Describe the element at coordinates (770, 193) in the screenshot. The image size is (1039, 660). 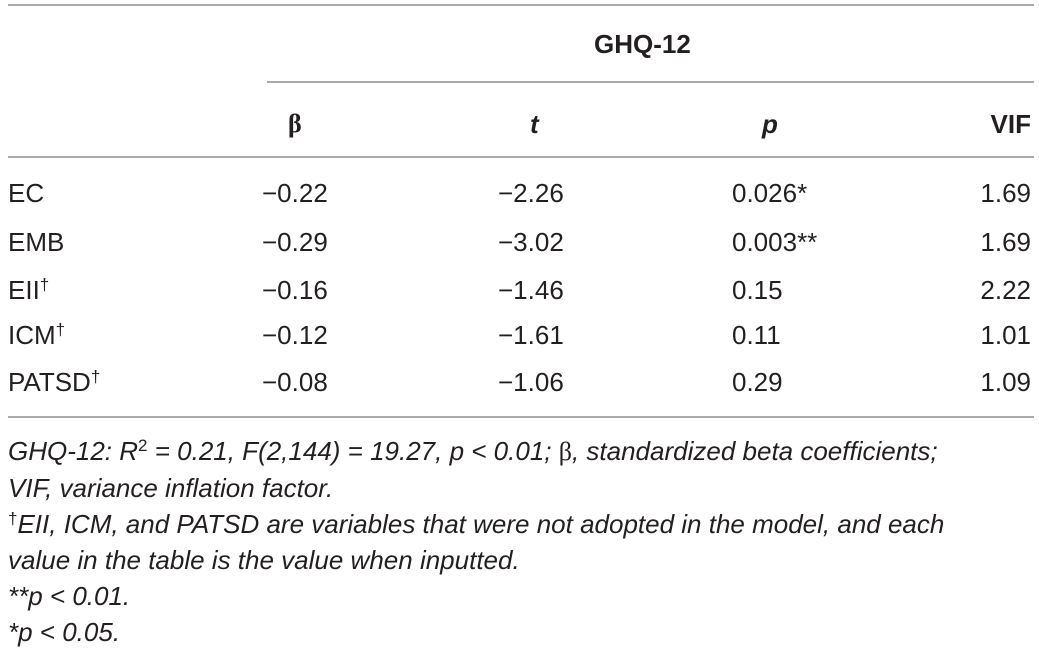
I see `p-value: 0.026*` at that location.